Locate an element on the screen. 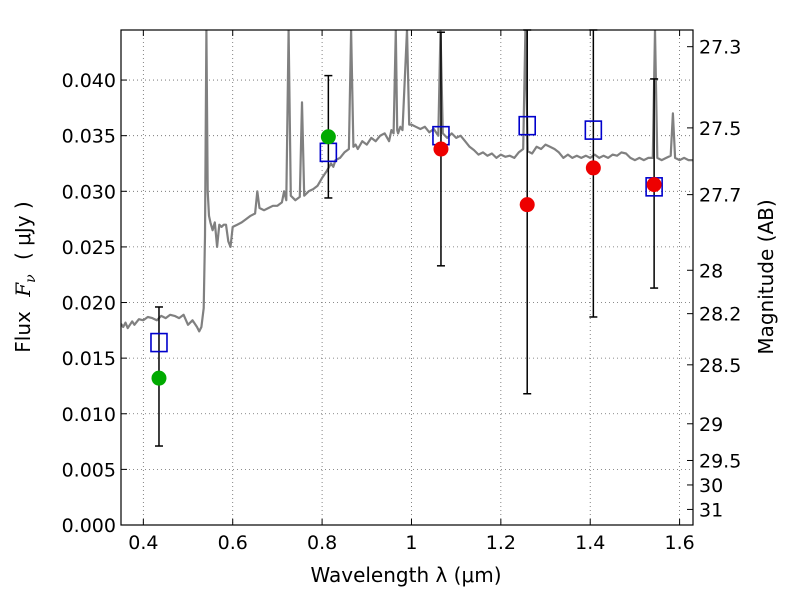 Image resolution: width=800 pixels, height=600 pixels. mag-tick-label: 31 is located at coordinates (711, 510).